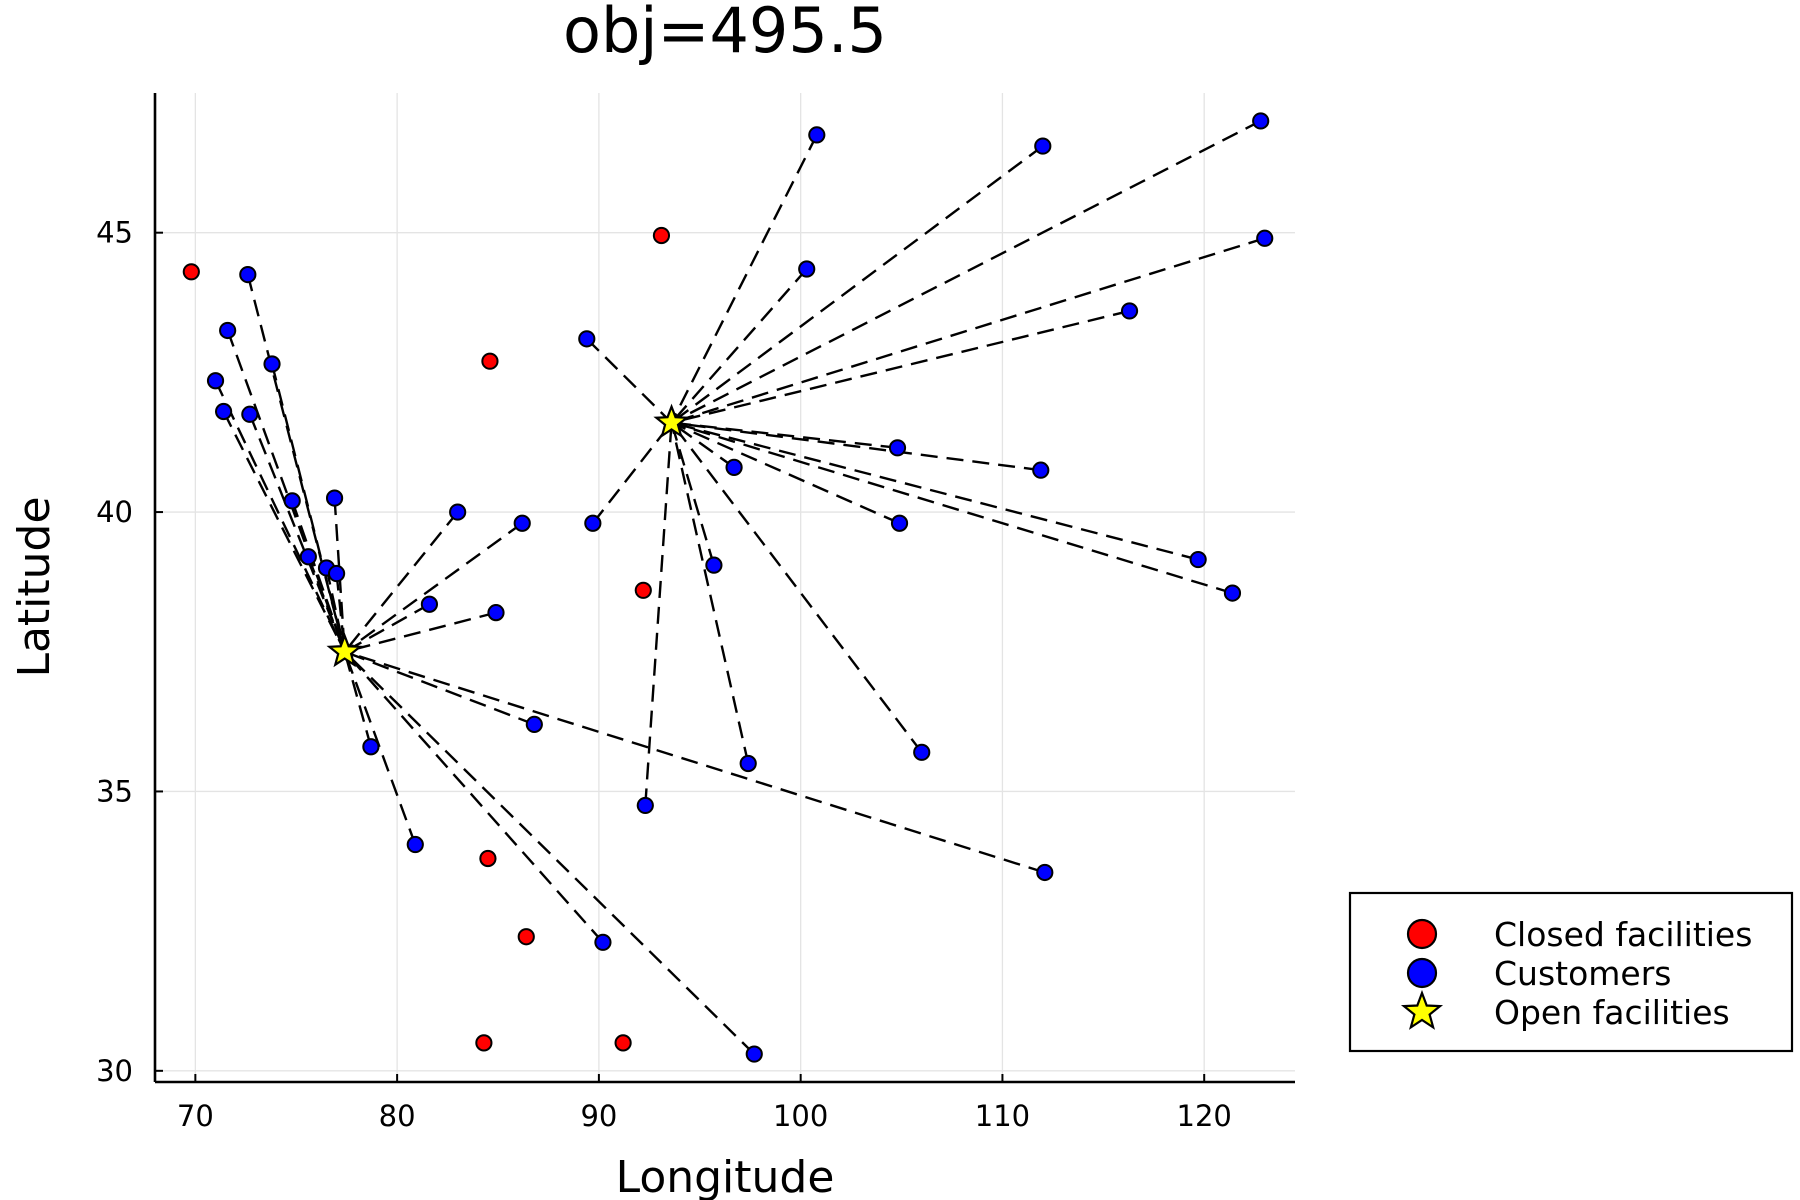 This screenshot has height=1200, width=1800. Describe the element at coordinates (114, 791) in the screenshot. I see `y-tick-label: 35` at that location.